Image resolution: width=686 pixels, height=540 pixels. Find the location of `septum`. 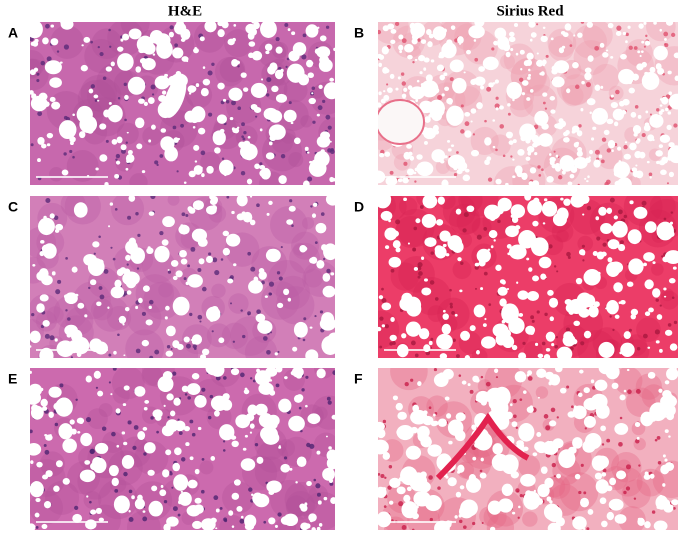

septum is located at coordinates (482, 446).